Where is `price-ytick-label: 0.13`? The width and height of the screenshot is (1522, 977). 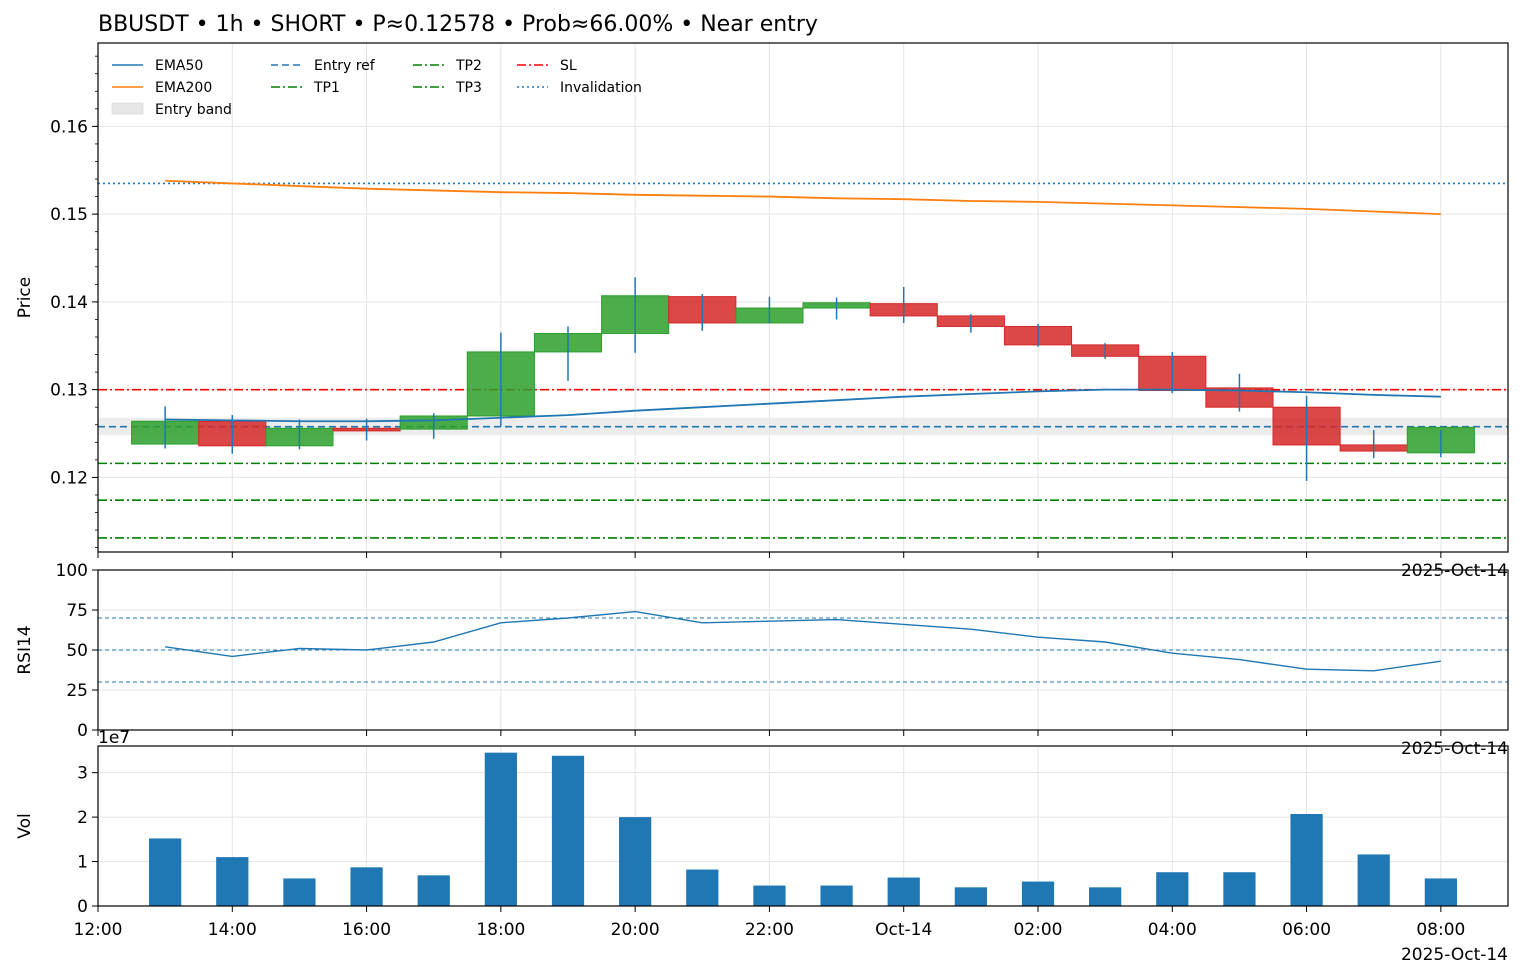 price-ytick-label: 0.13 is located at coordinates (69, 391).